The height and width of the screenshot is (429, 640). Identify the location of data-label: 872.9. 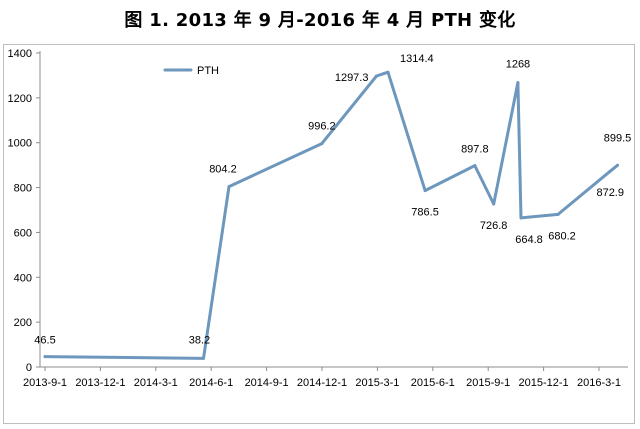
(610, 193).